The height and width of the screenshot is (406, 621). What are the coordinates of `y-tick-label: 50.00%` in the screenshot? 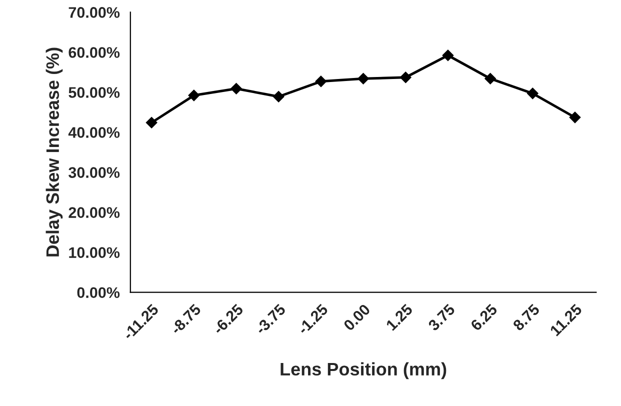 It's located at (94, 92).